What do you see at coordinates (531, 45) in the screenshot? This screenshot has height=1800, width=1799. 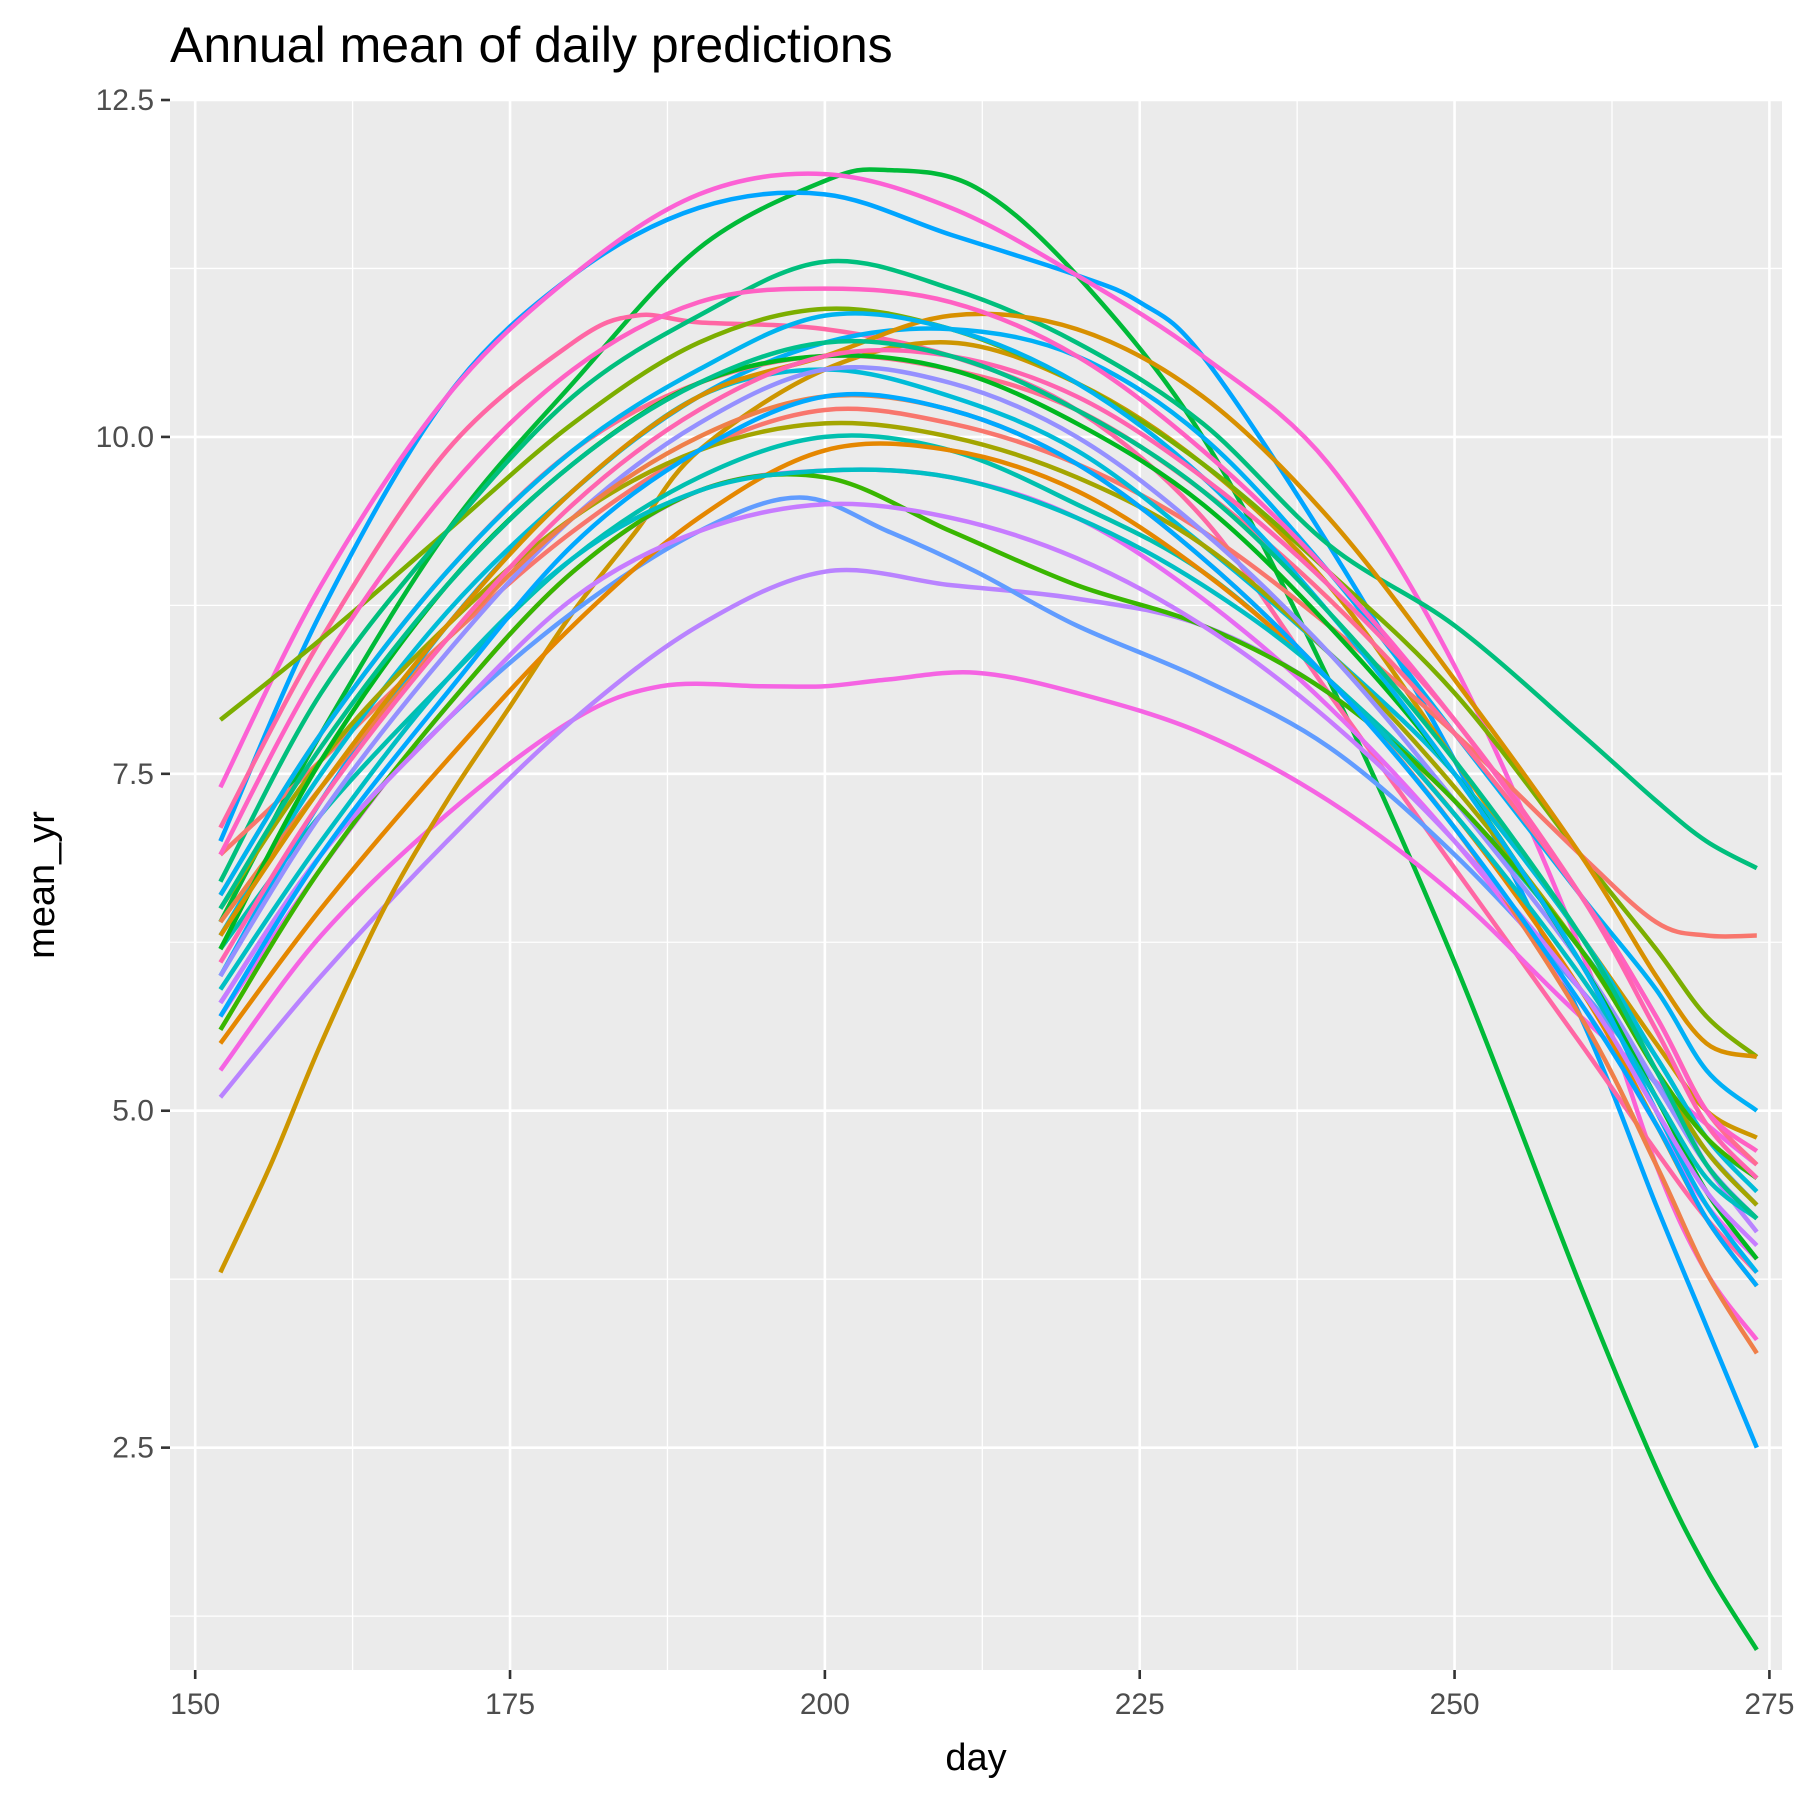 I see `chart-title: Annual mean of daily predictions` at bounding box center [531, 45].